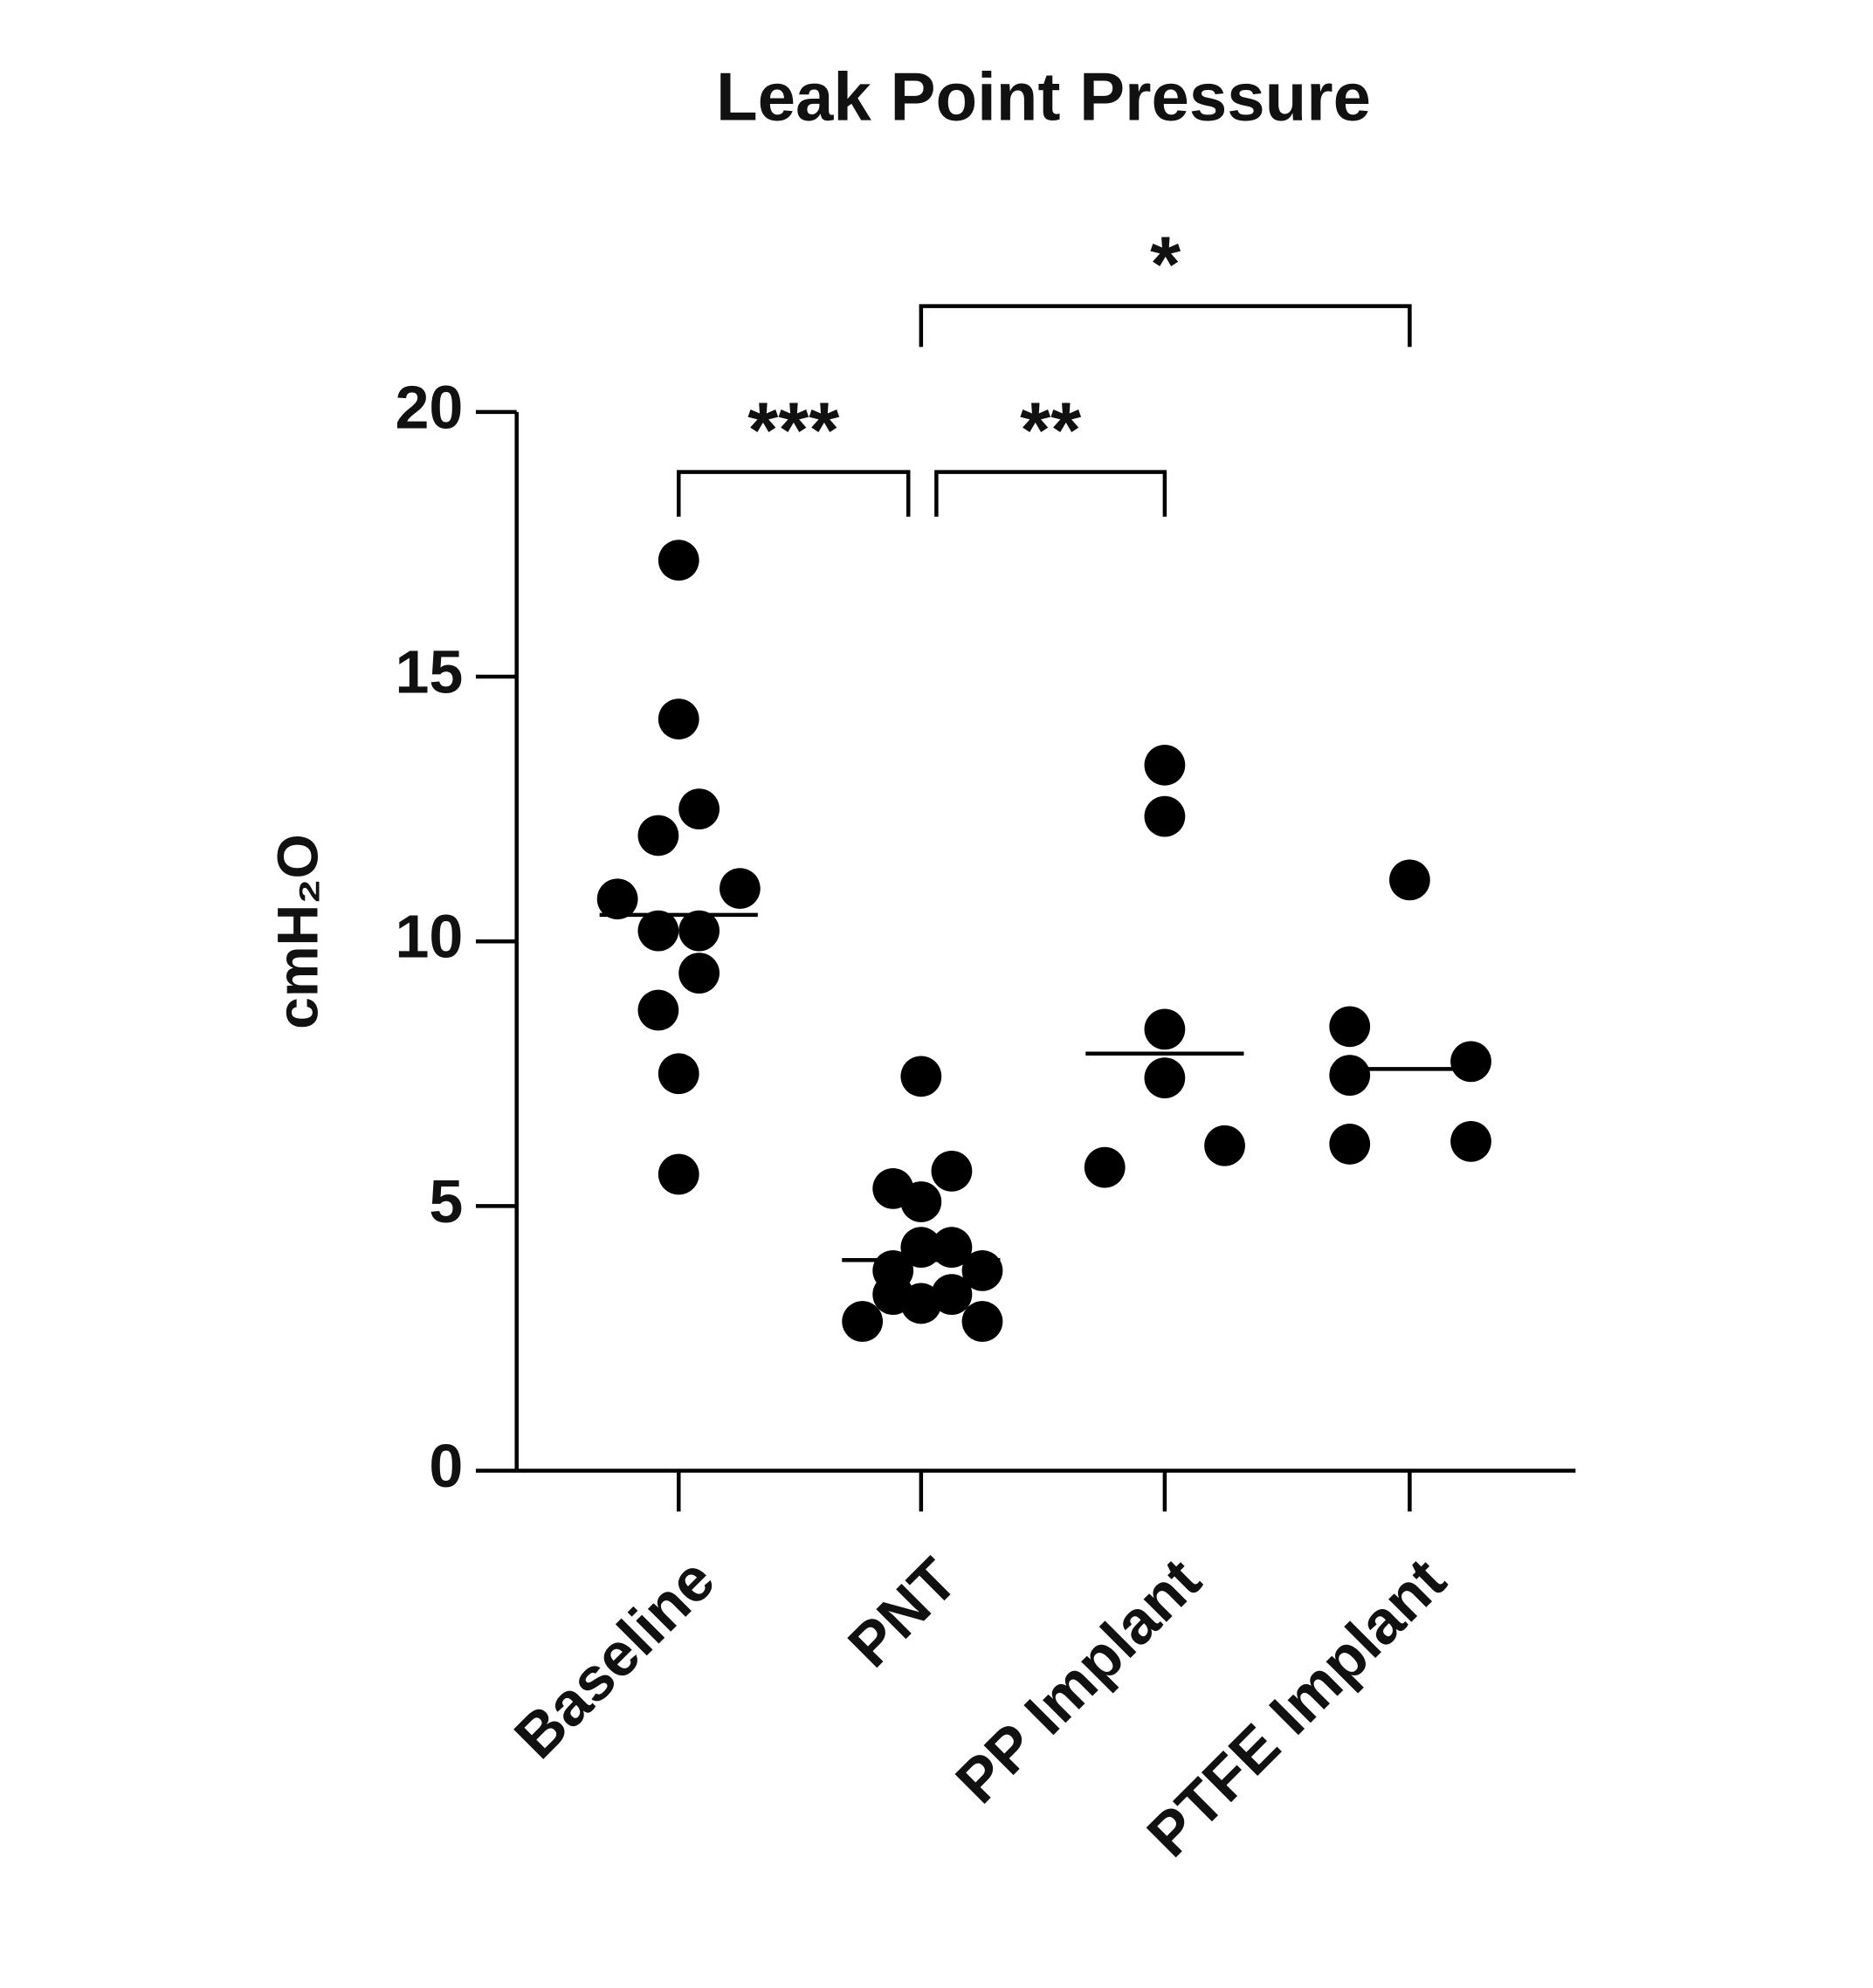 This screenshot has width=1873, height=1988. Describe the element at coordinates (446, 1201) in the screenshot. I see `y-tick-label: 5` at that location.